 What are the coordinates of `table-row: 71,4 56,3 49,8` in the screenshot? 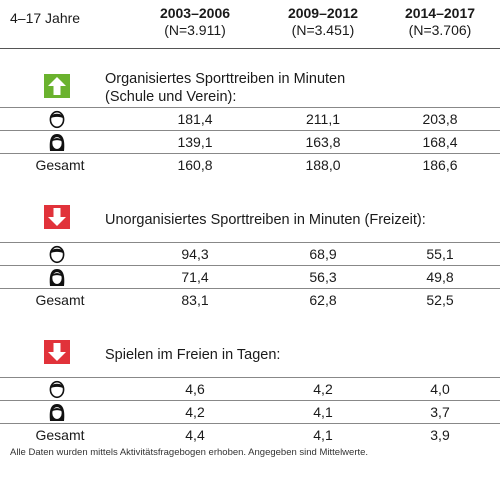 It's located at (250, 277).